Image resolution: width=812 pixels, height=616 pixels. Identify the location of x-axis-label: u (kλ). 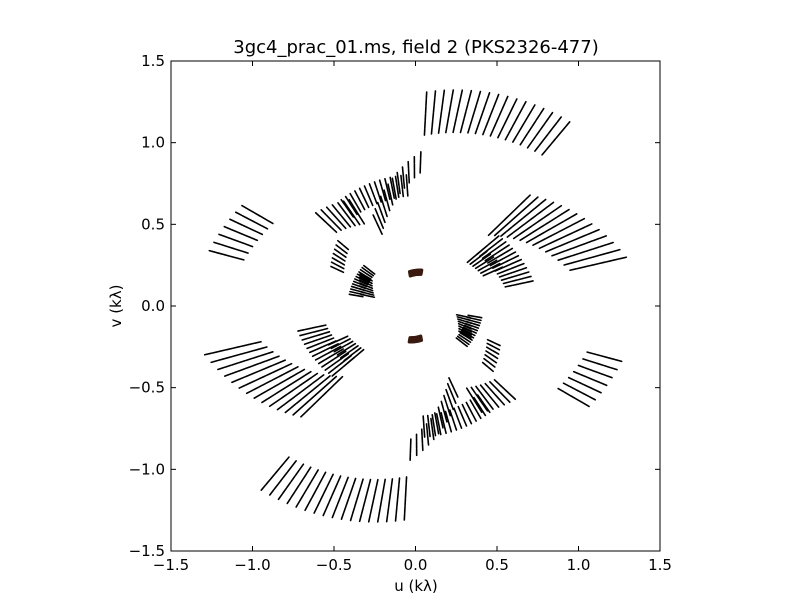
(416, 586).